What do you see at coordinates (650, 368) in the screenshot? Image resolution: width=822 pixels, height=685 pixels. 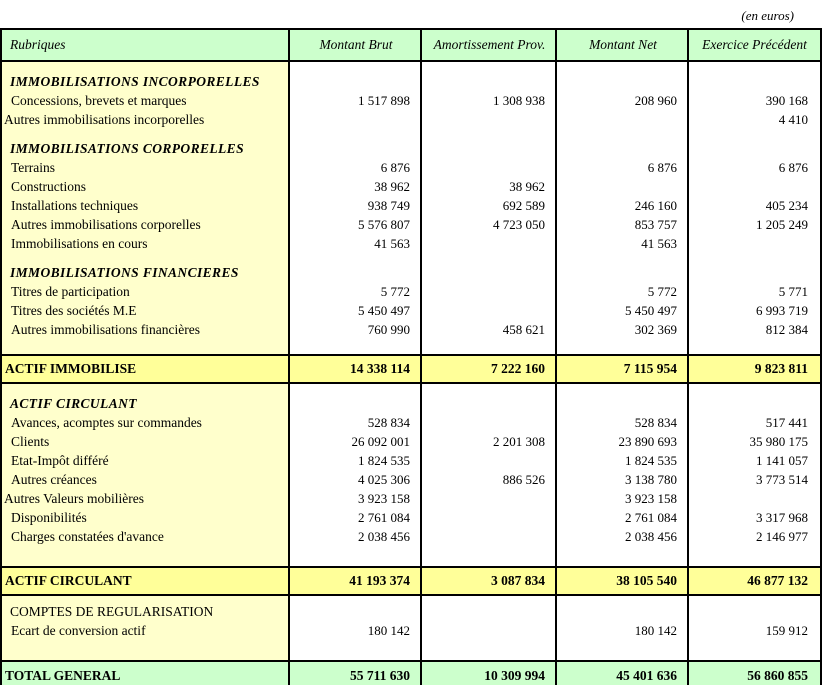 I see `total-montant-net: 7 115 954` at bounding box center [650, 368].